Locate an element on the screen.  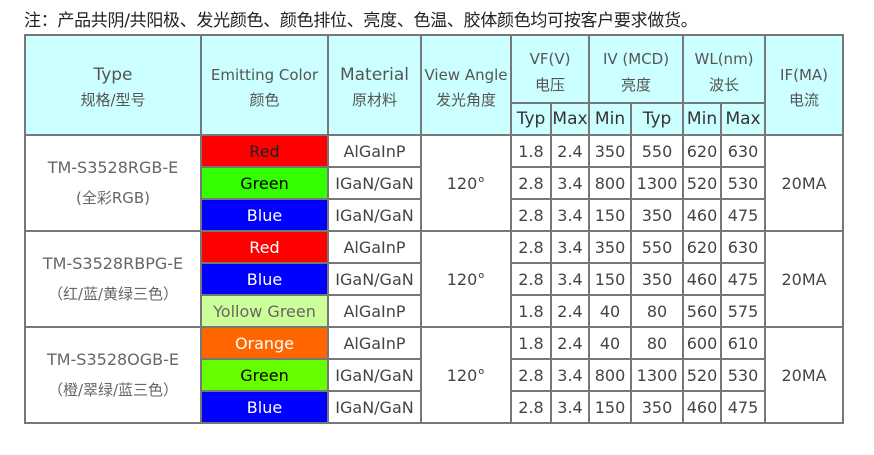
model-cell: TM-S3528OGB-E （橙/翠绿/蓝三色） is located at coordinates (113, 375).